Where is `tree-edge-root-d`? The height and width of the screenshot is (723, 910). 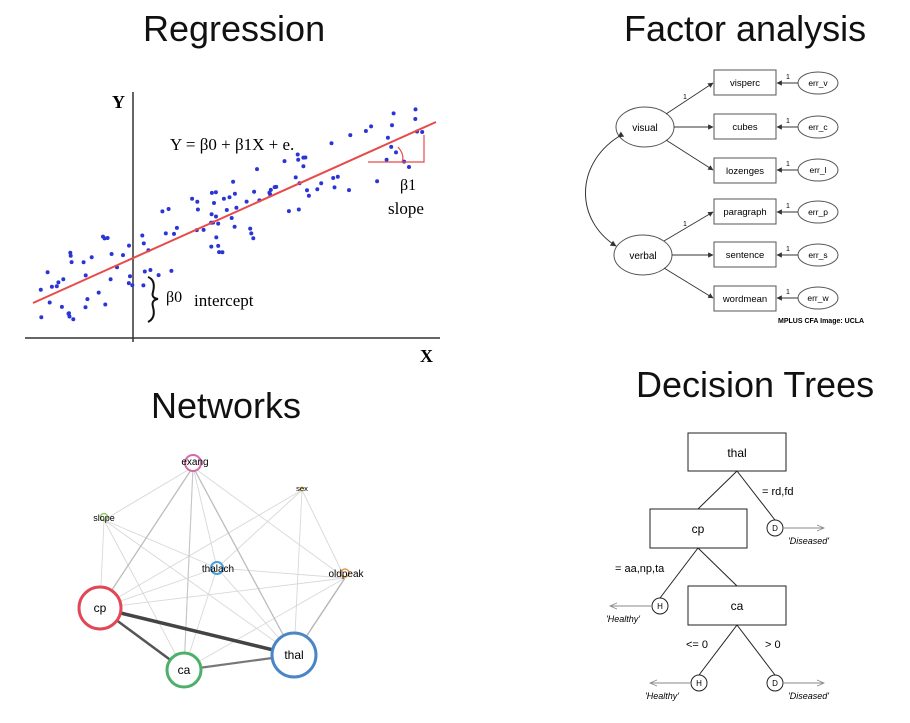 tree-edge-root-d is located at coordinates (756, 495).